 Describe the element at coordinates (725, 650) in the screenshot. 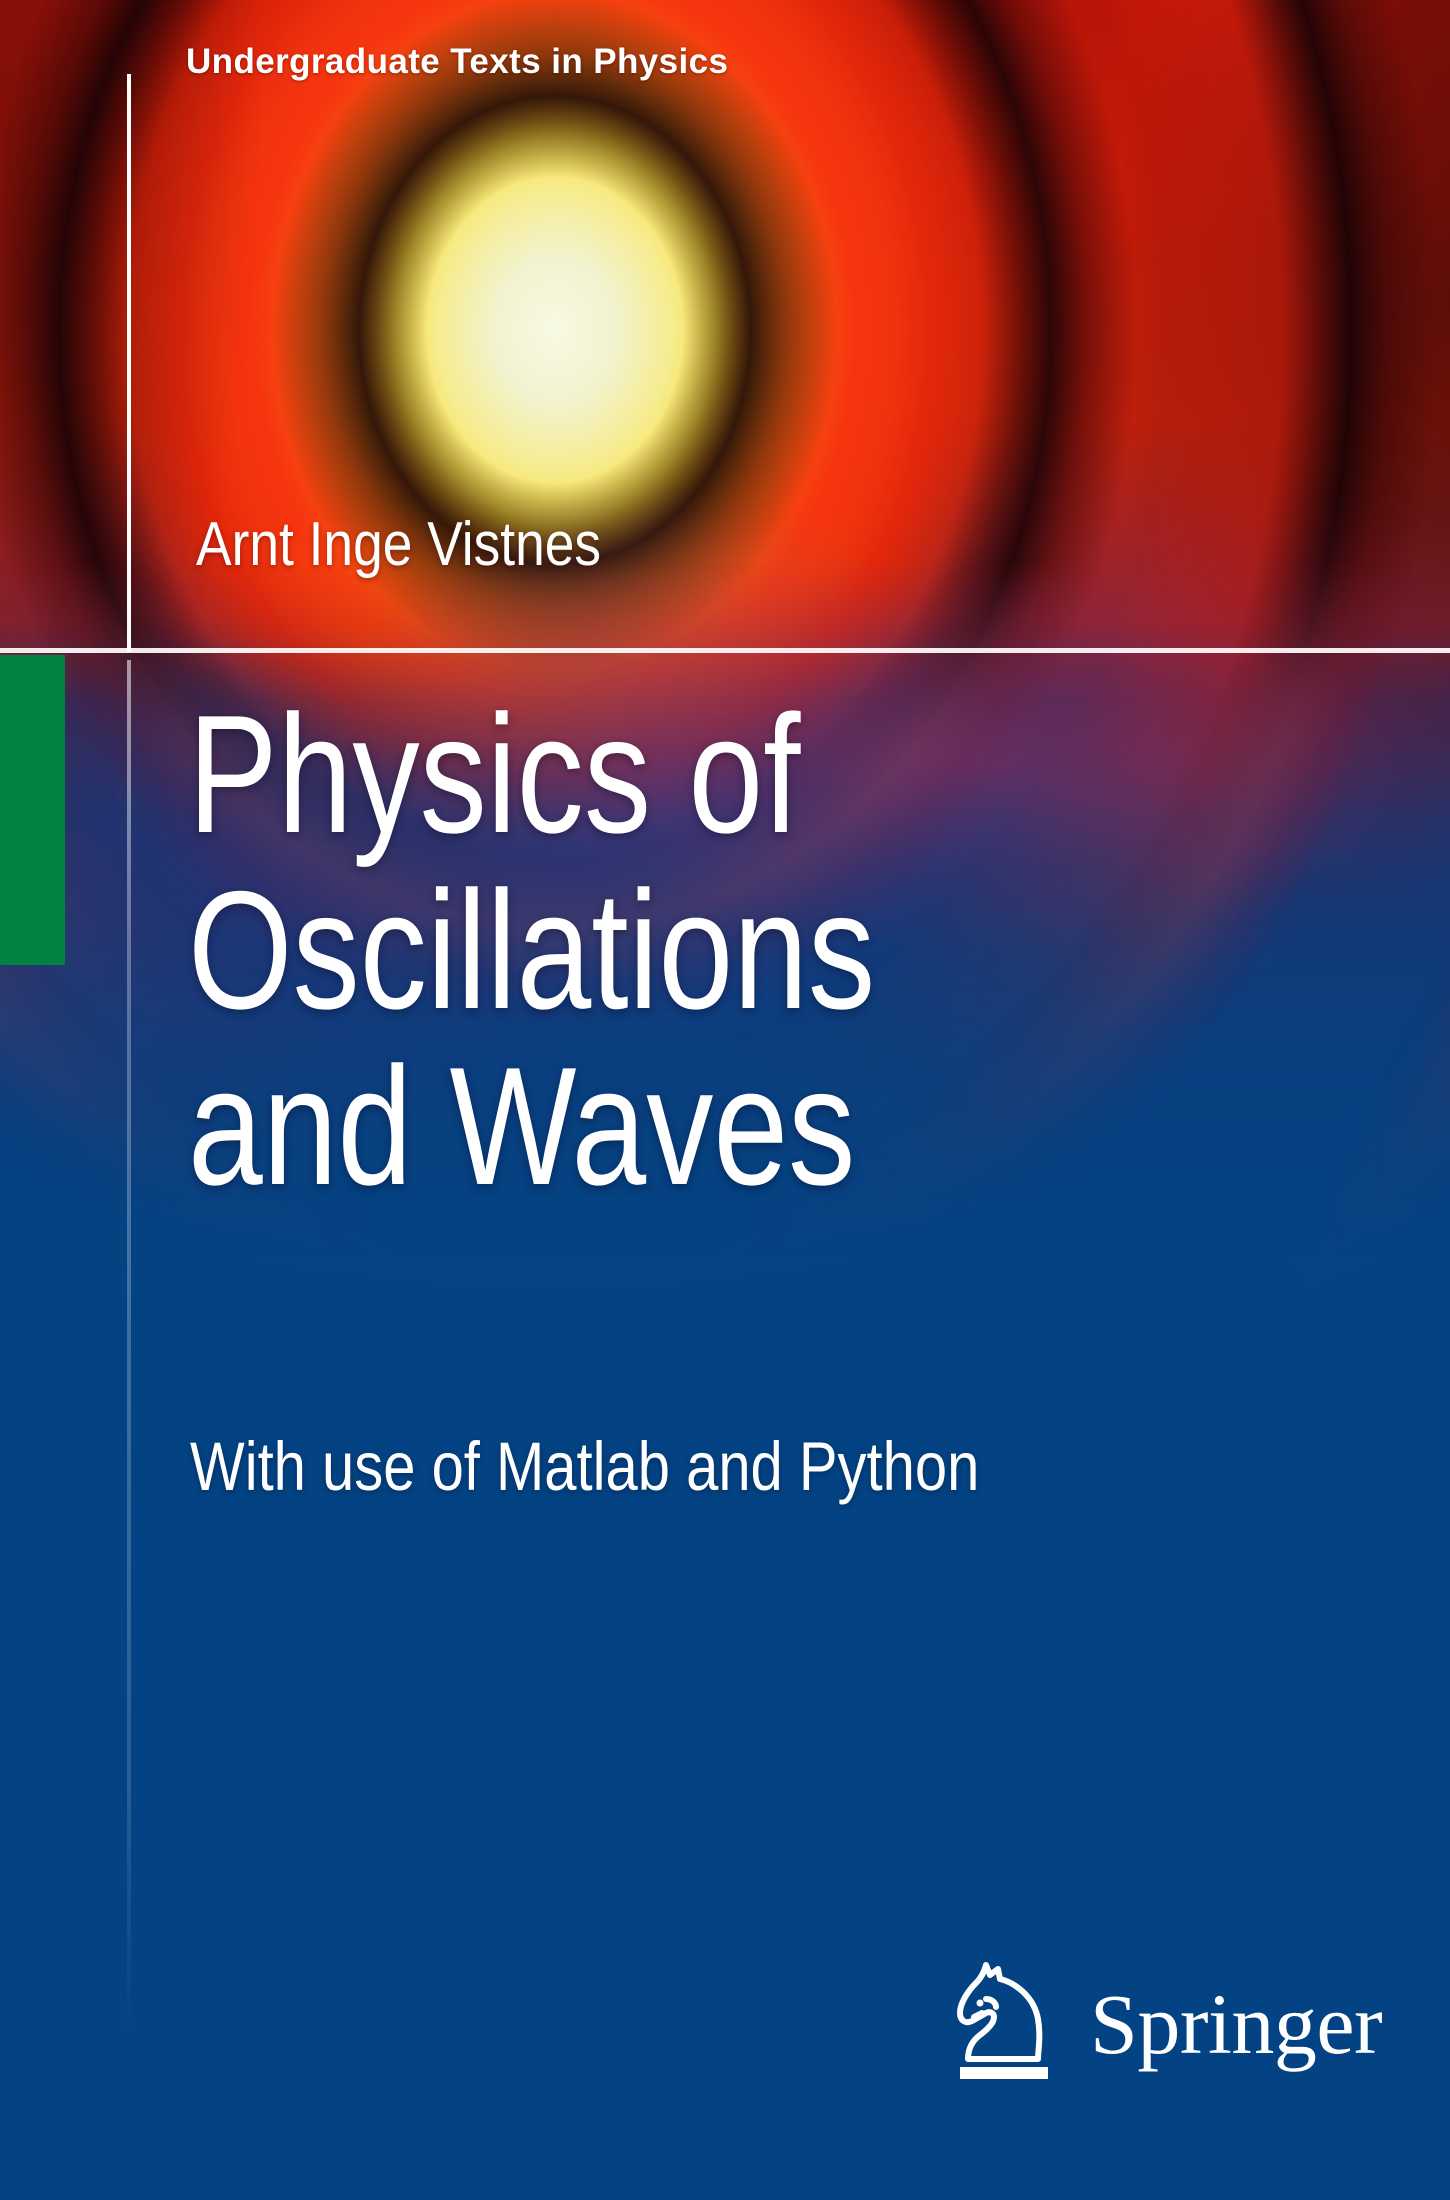

I see `horizontal-rule` at that location.